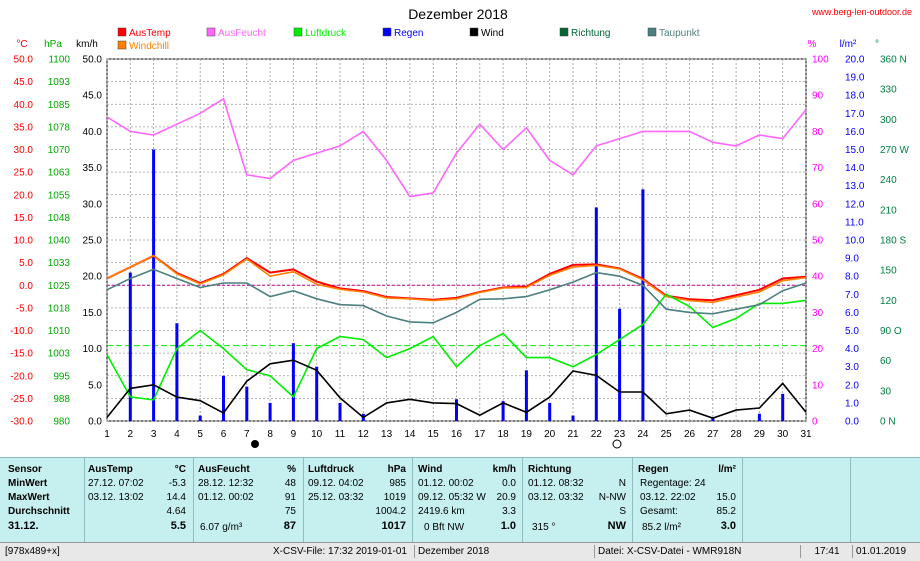 Image resolution: width=920 pixels, height=561 pixels. I want to click on ausfeucht-max: 91, so click(290, 497).